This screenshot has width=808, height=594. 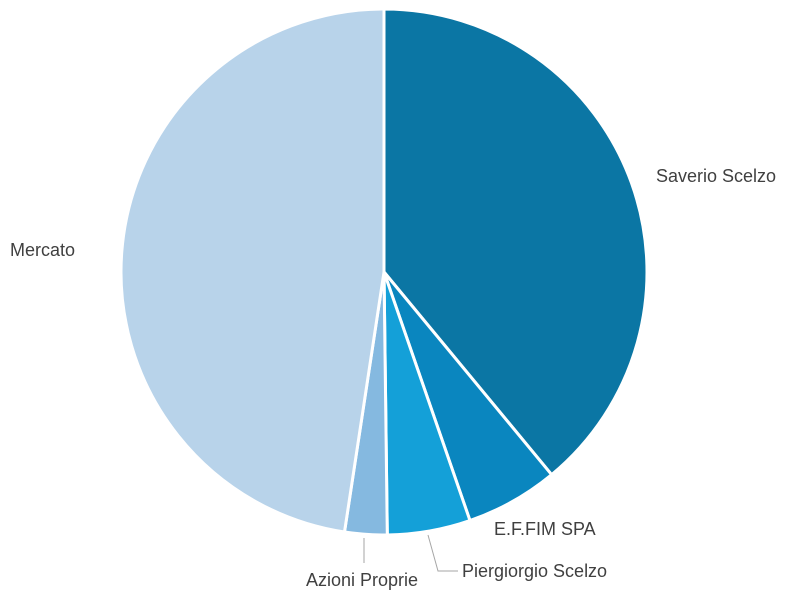 What do you see at coordinates (545, 529) in the screenshot?
I see `slice-label-e-f-fim-spa: E.F.FIM SPA` at bounding box center [545, 529].